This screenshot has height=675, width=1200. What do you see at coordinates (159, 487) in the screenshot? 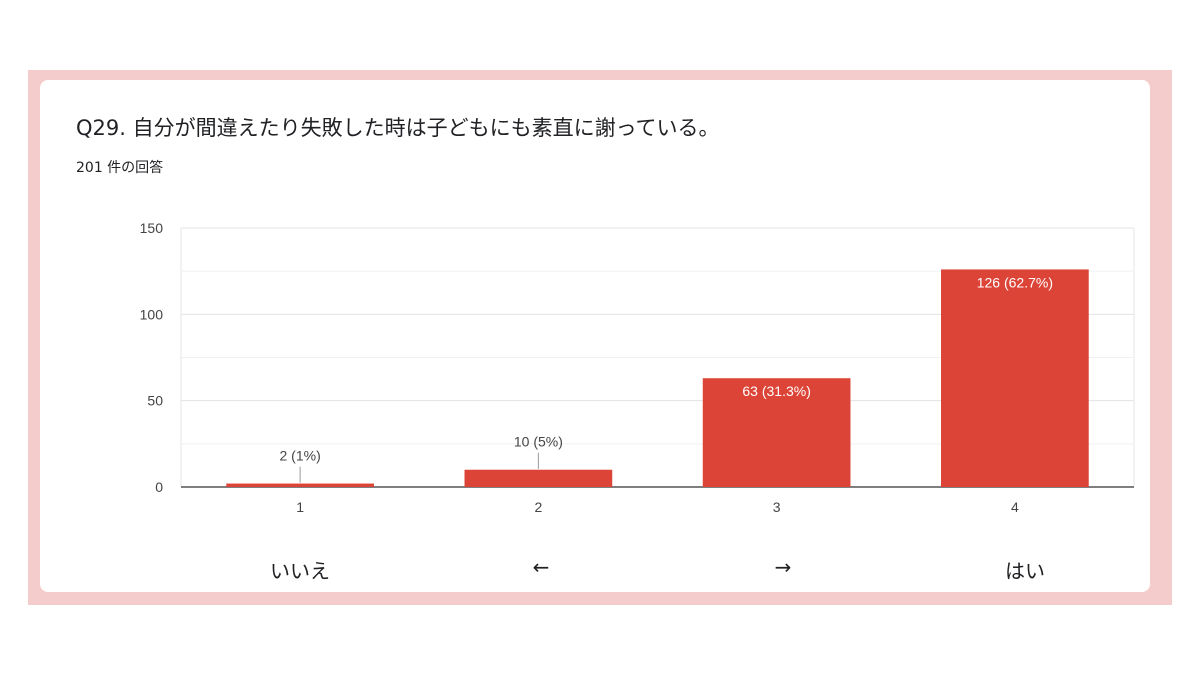
I see `y-tick-label: 0` at bounding box center [159, 487].